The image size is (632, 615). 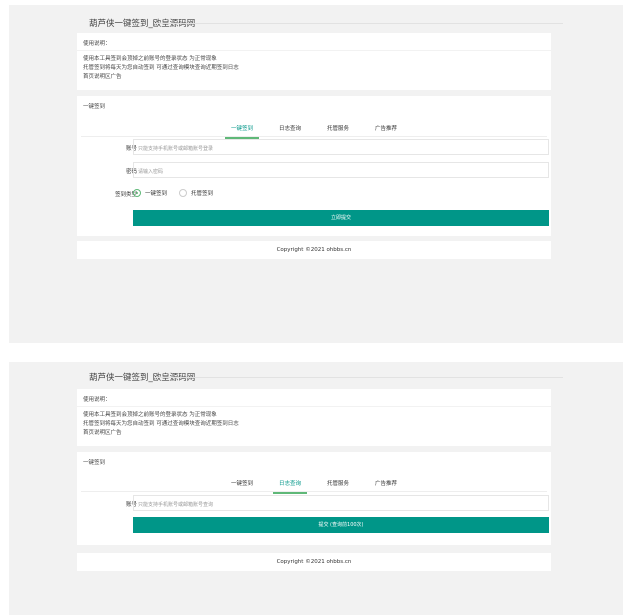 What do you see at coordinates (341, 503) in the screenshot?
I see `query-account-input: 只能支持手机账号或邮箱账号查询` at bounding box center [341, 503].